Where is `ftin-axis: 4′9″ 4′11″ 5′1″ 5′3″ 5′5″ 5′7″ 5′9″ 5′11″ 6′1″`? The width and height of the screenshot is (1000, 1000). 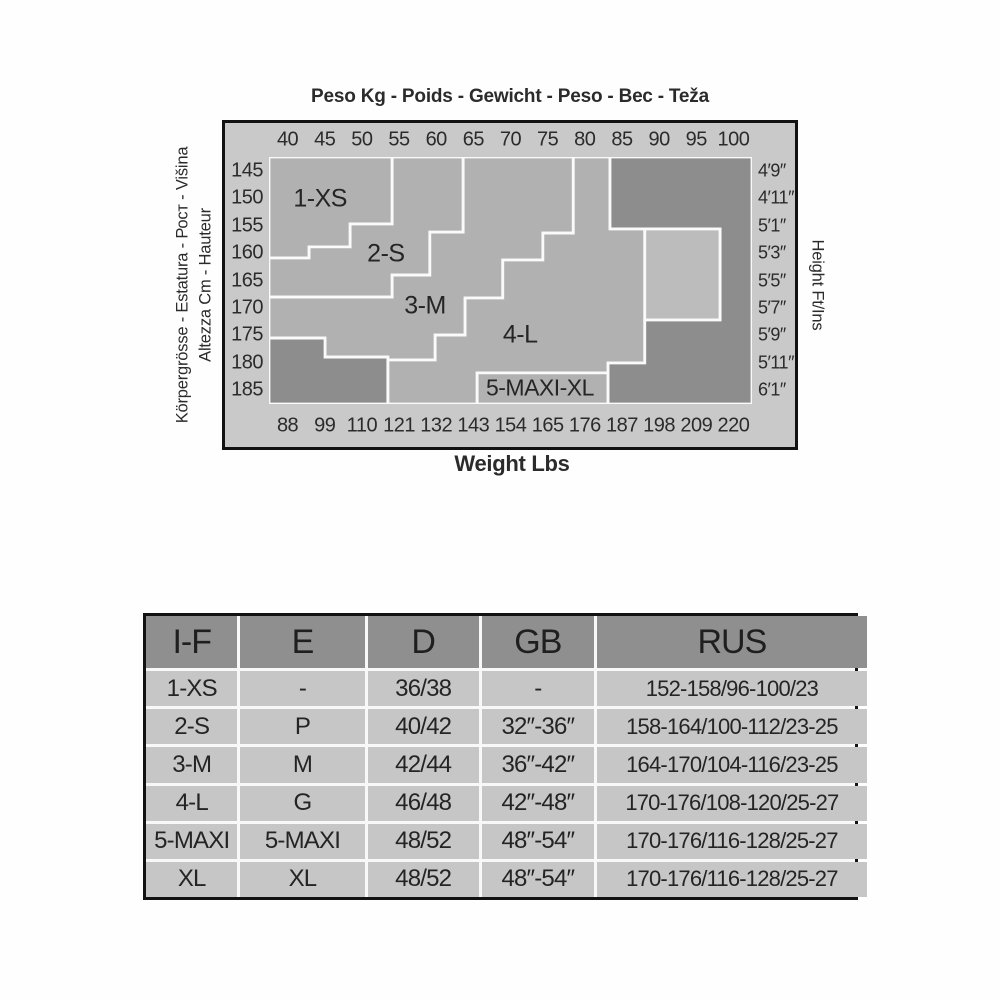
ftin-axis: 4′9″ 4′11″ 5′1″ 5′3″ 5′5″ 5′7″ 5′9″ 5′11″ 6′1″ is located at coordinates (773, 280).